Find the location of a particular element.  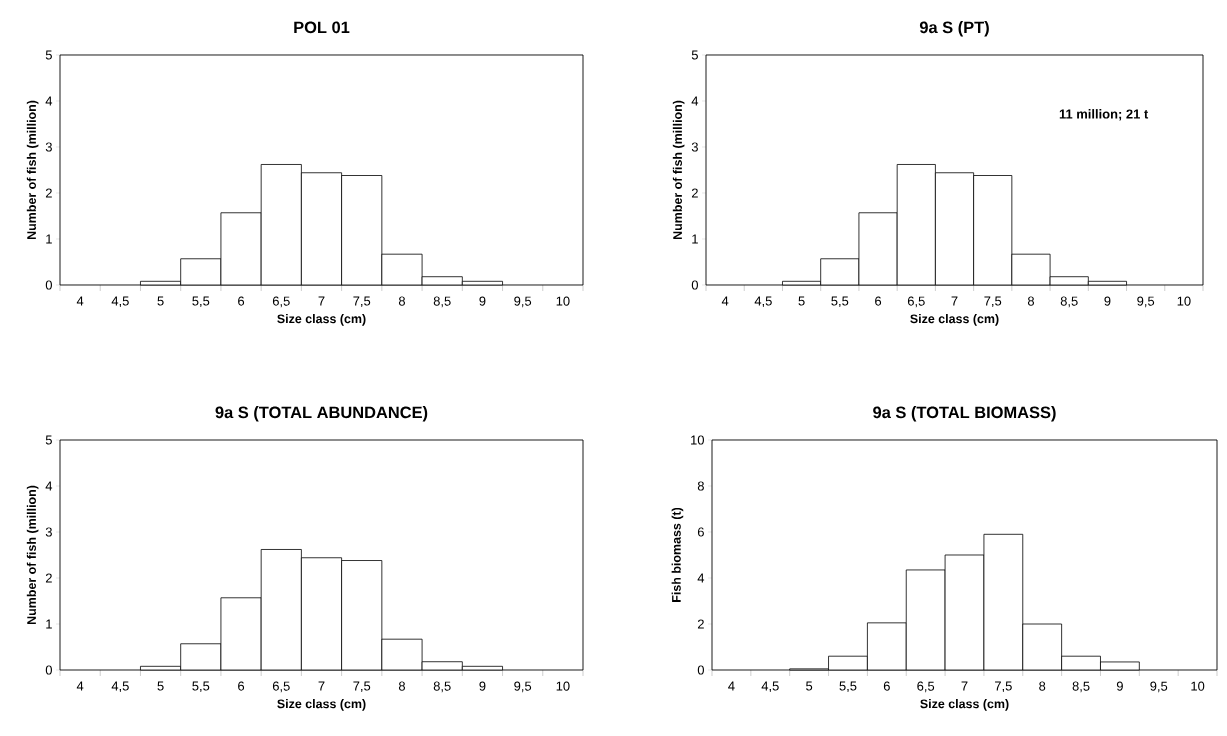

annotation: 11 million; 21 t is located at coordinates (1104, 115).